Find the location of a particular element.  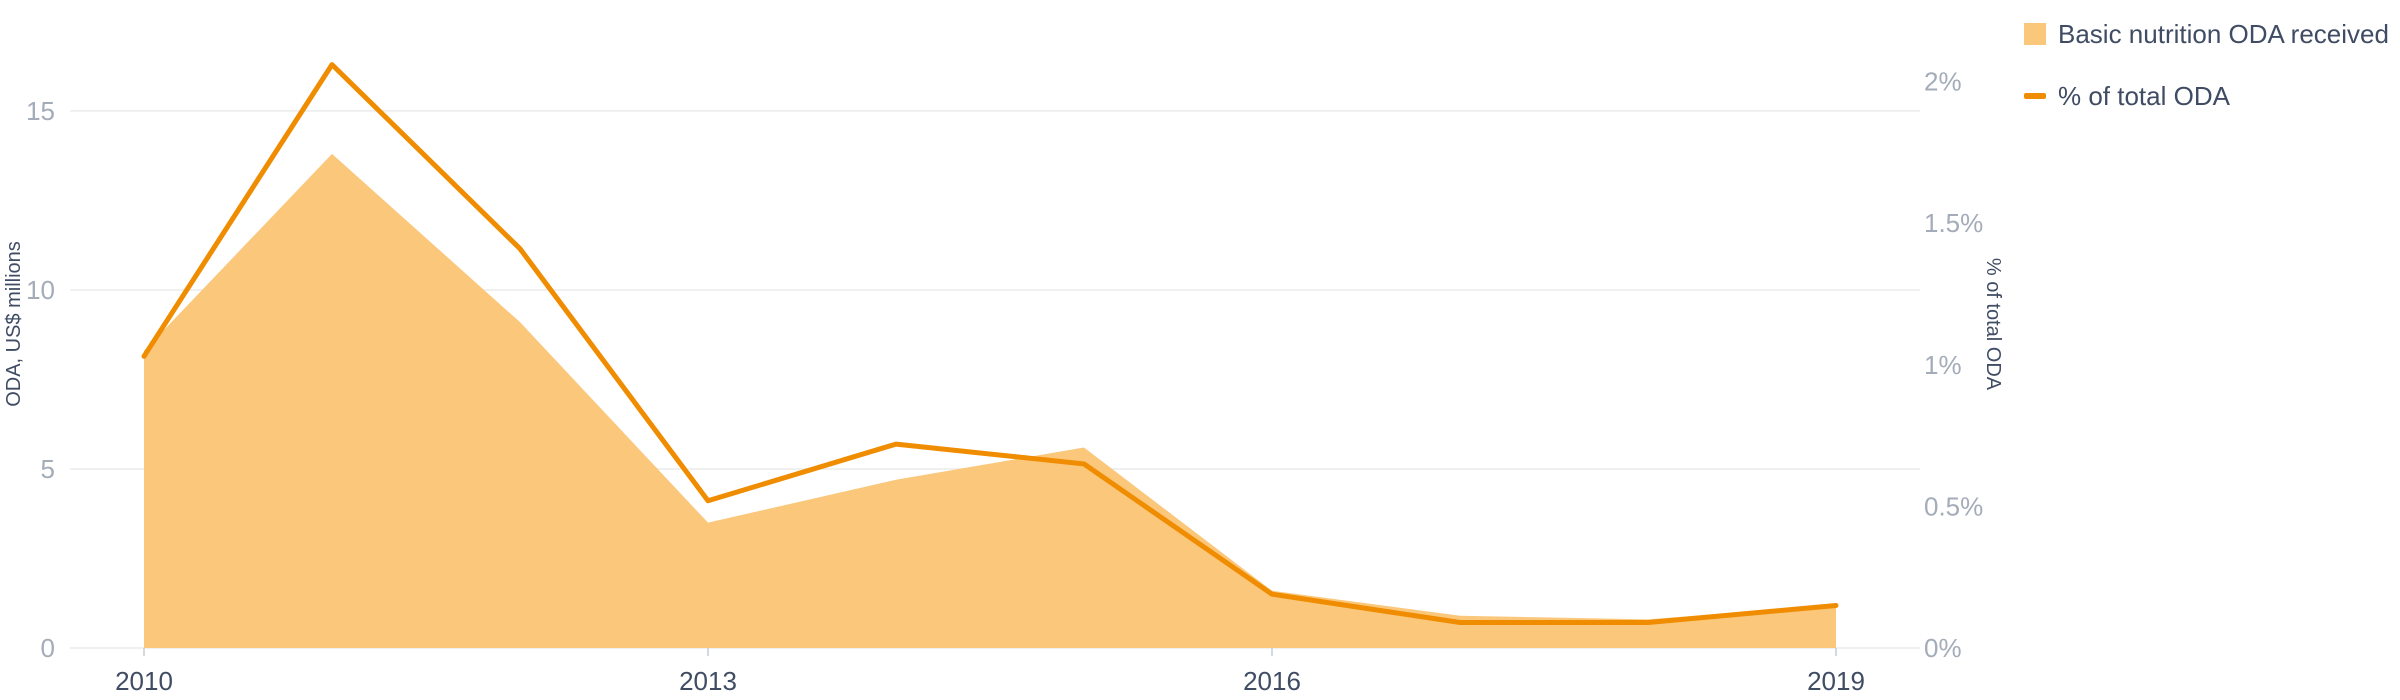

left-tick-label: 10 is located at coordinates (40, 290).